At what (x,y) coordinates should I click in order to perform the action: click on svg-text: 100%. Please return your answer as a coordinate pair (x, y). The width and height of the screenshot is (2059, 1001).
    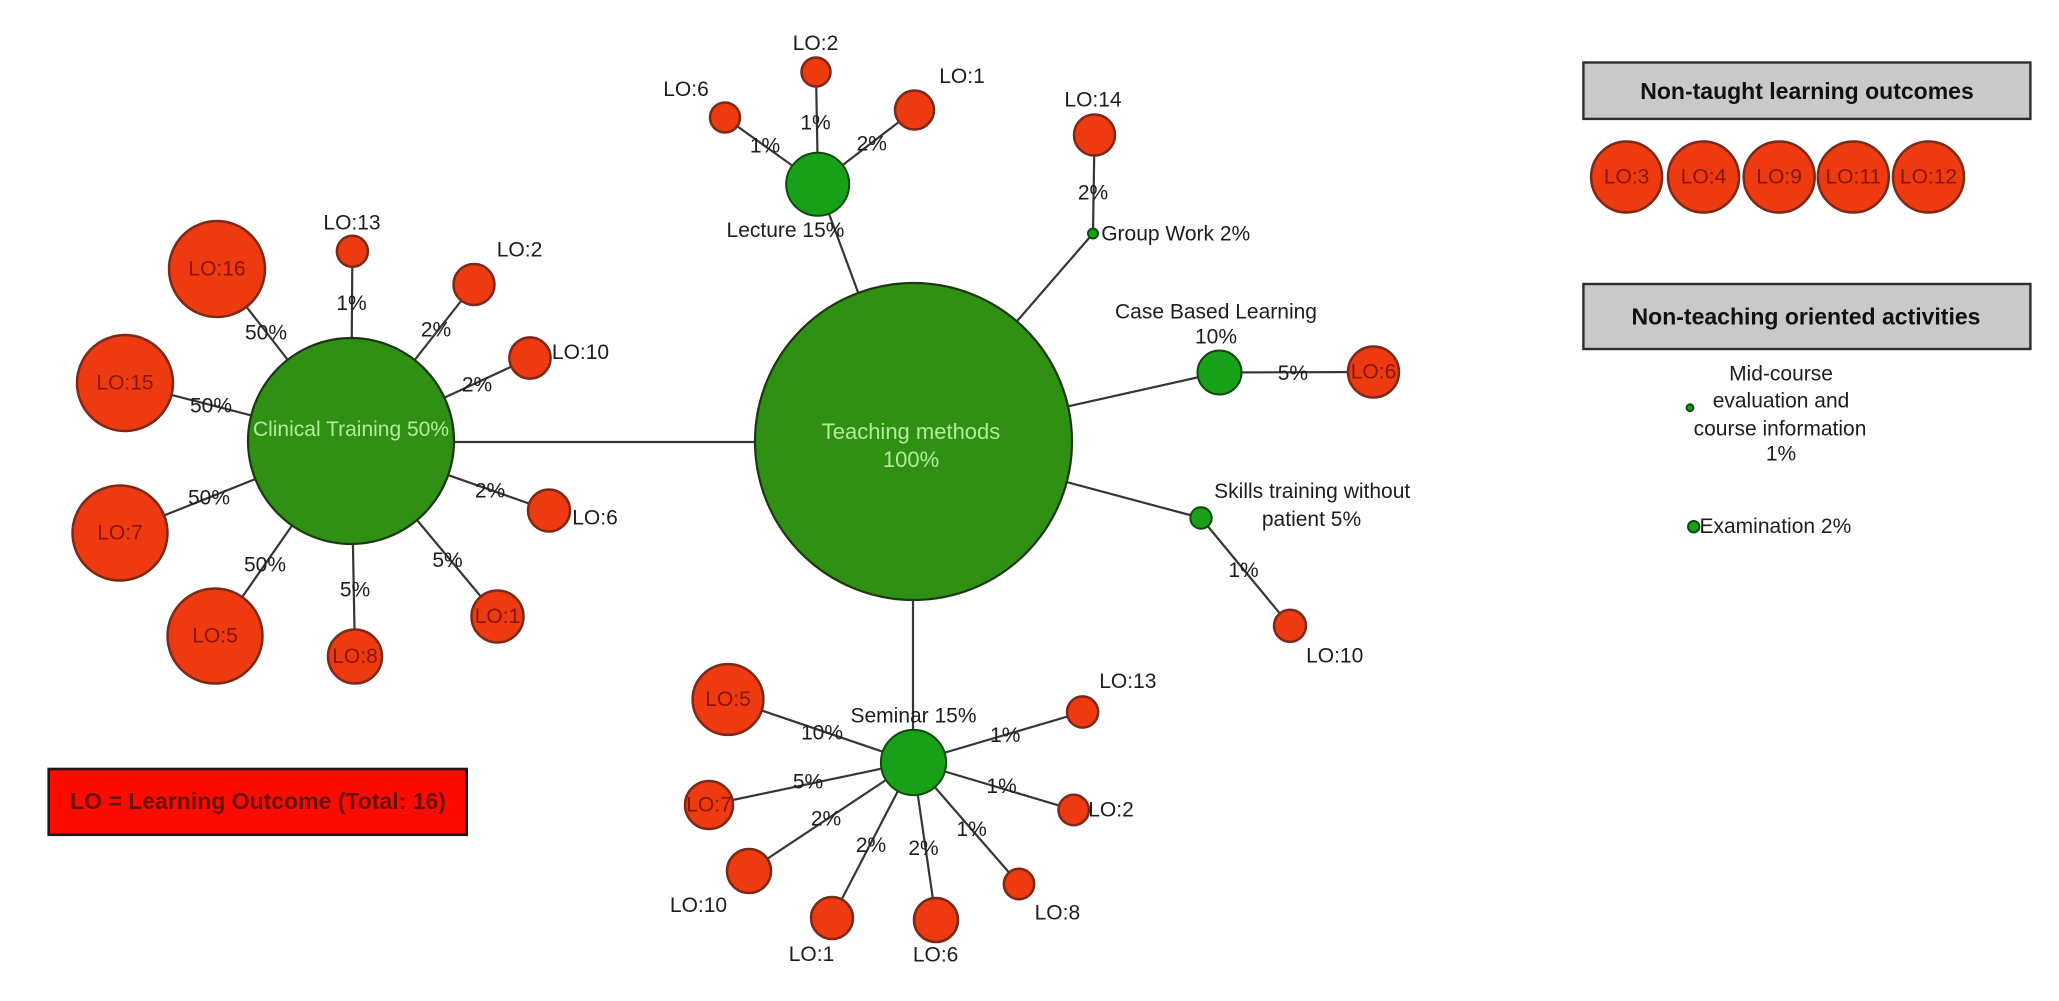
    Looking at the image, I should click on (911, 459).